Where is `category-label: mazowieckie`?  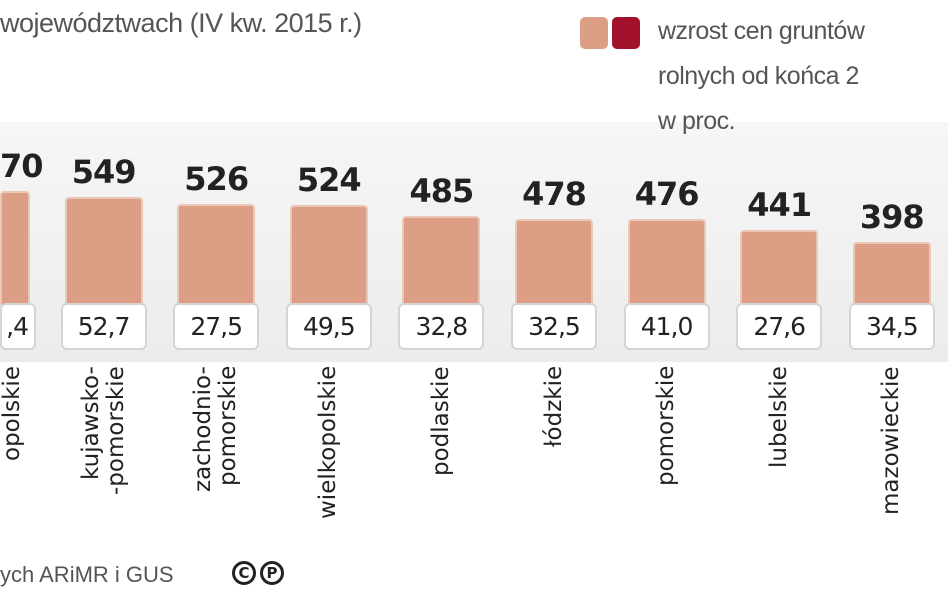
category-label: mazowieckie is located at coordinates (891, 440).